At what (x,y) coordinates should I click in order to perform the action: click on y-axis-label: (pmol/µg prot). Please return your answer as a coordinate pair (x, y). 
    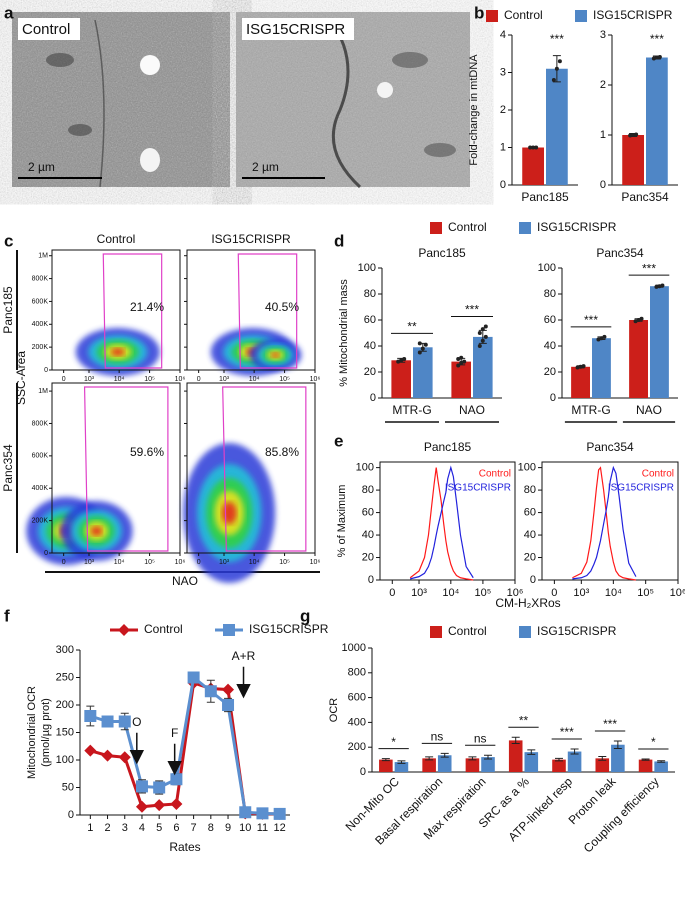
    Looking at the image, I should click on (46, 732).